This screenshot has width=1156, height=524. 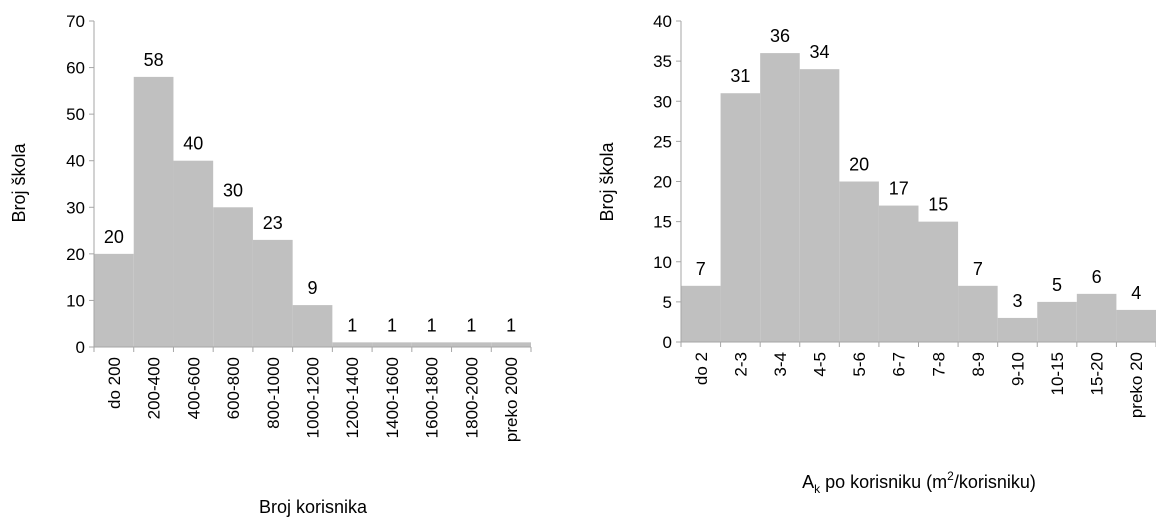 What do you see at coordinates (938, 205) in the screenshot?
I see `data-label: 15` at bounding box center [938, 205].